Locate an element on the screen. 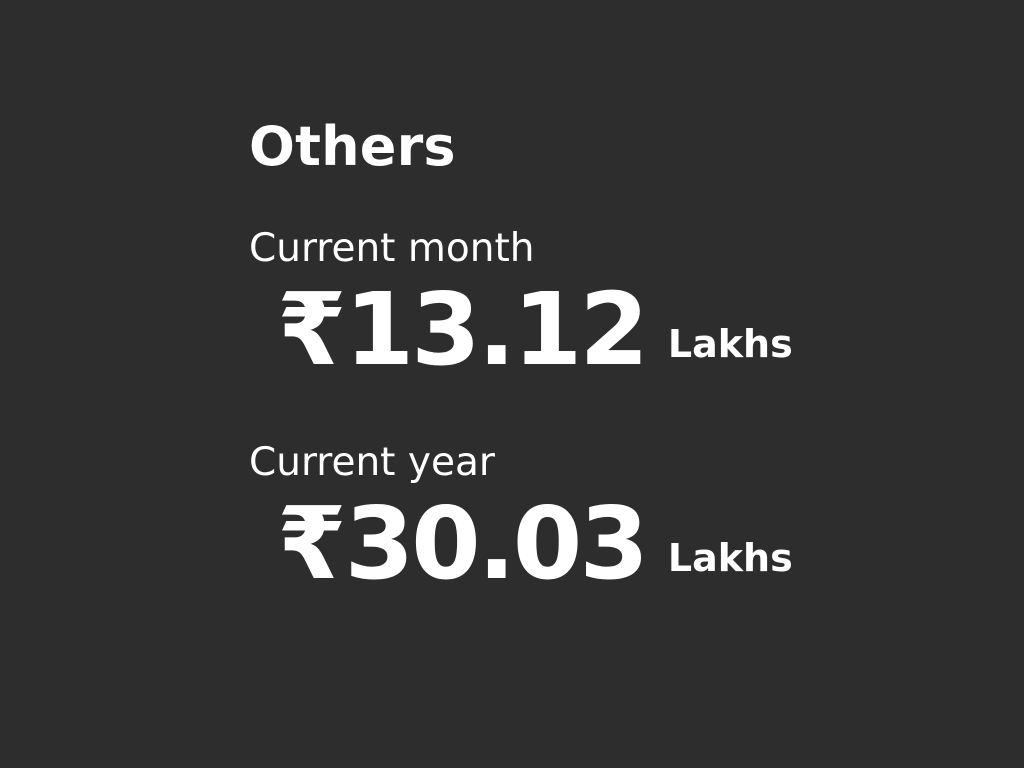 The height and width of the screenshot is (768, 1024). current-month-label: Current month is located at coordinates (392, 248).